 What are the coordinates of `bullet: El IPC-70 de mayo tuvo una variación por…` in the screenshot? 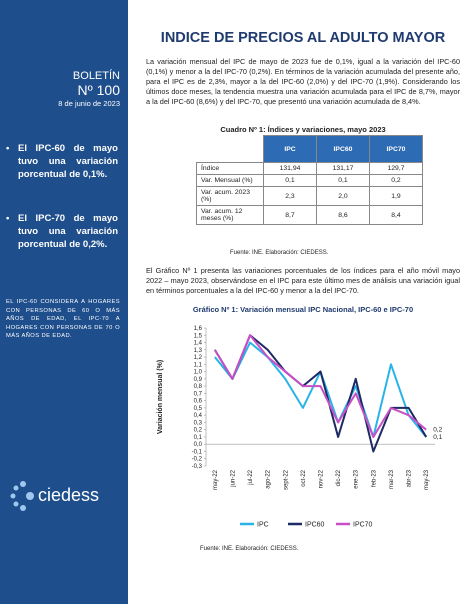 It's located at (62, 231).